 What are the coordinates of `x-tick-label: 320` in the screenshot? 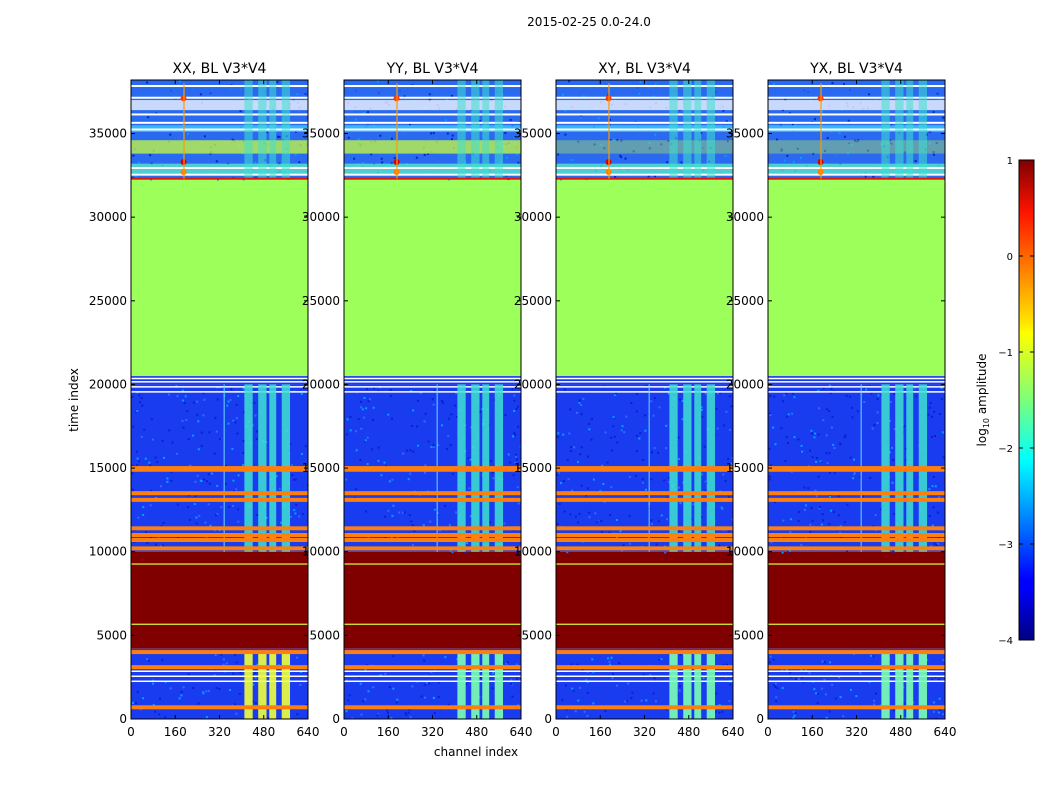 It's located at (432, 732).